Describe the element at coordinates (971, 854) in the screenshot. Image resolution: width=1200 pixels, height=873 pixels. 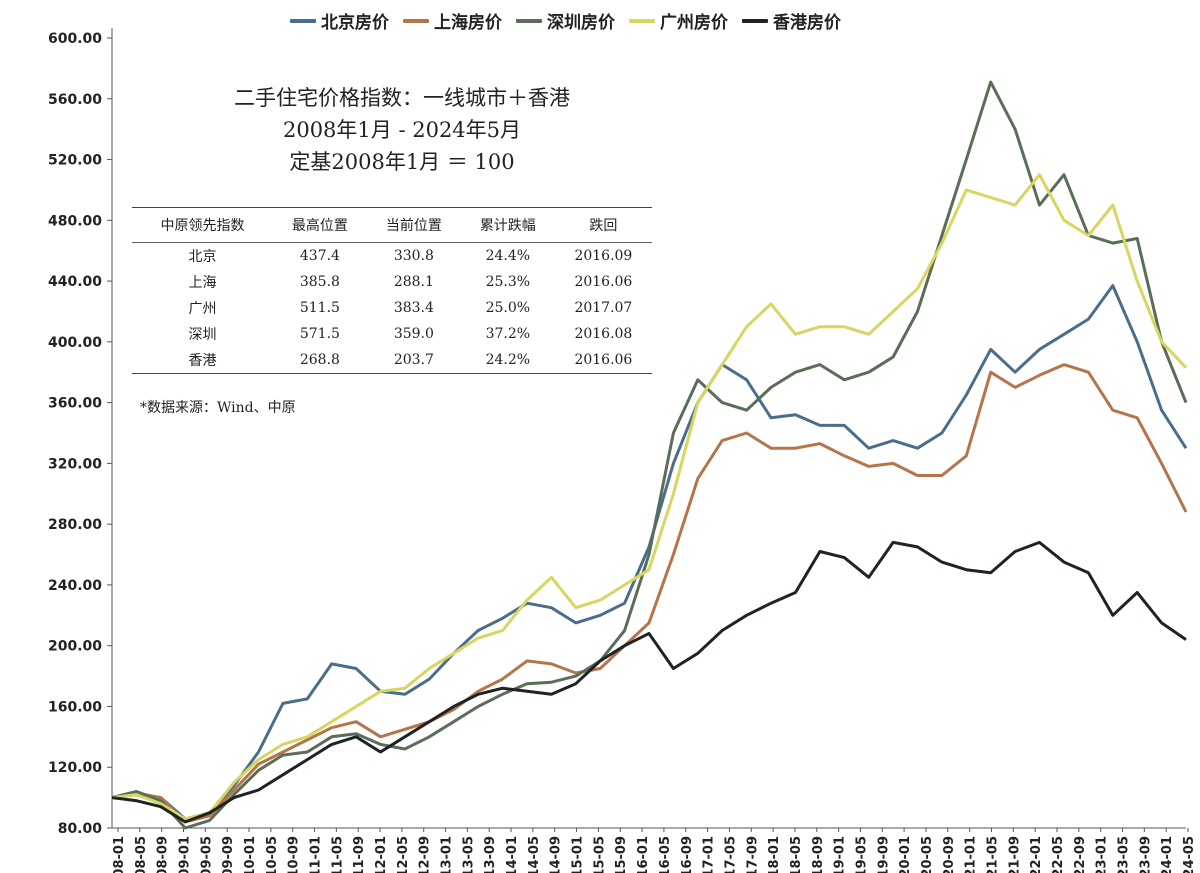
I see `x-tick-label: 21-01` at that location.